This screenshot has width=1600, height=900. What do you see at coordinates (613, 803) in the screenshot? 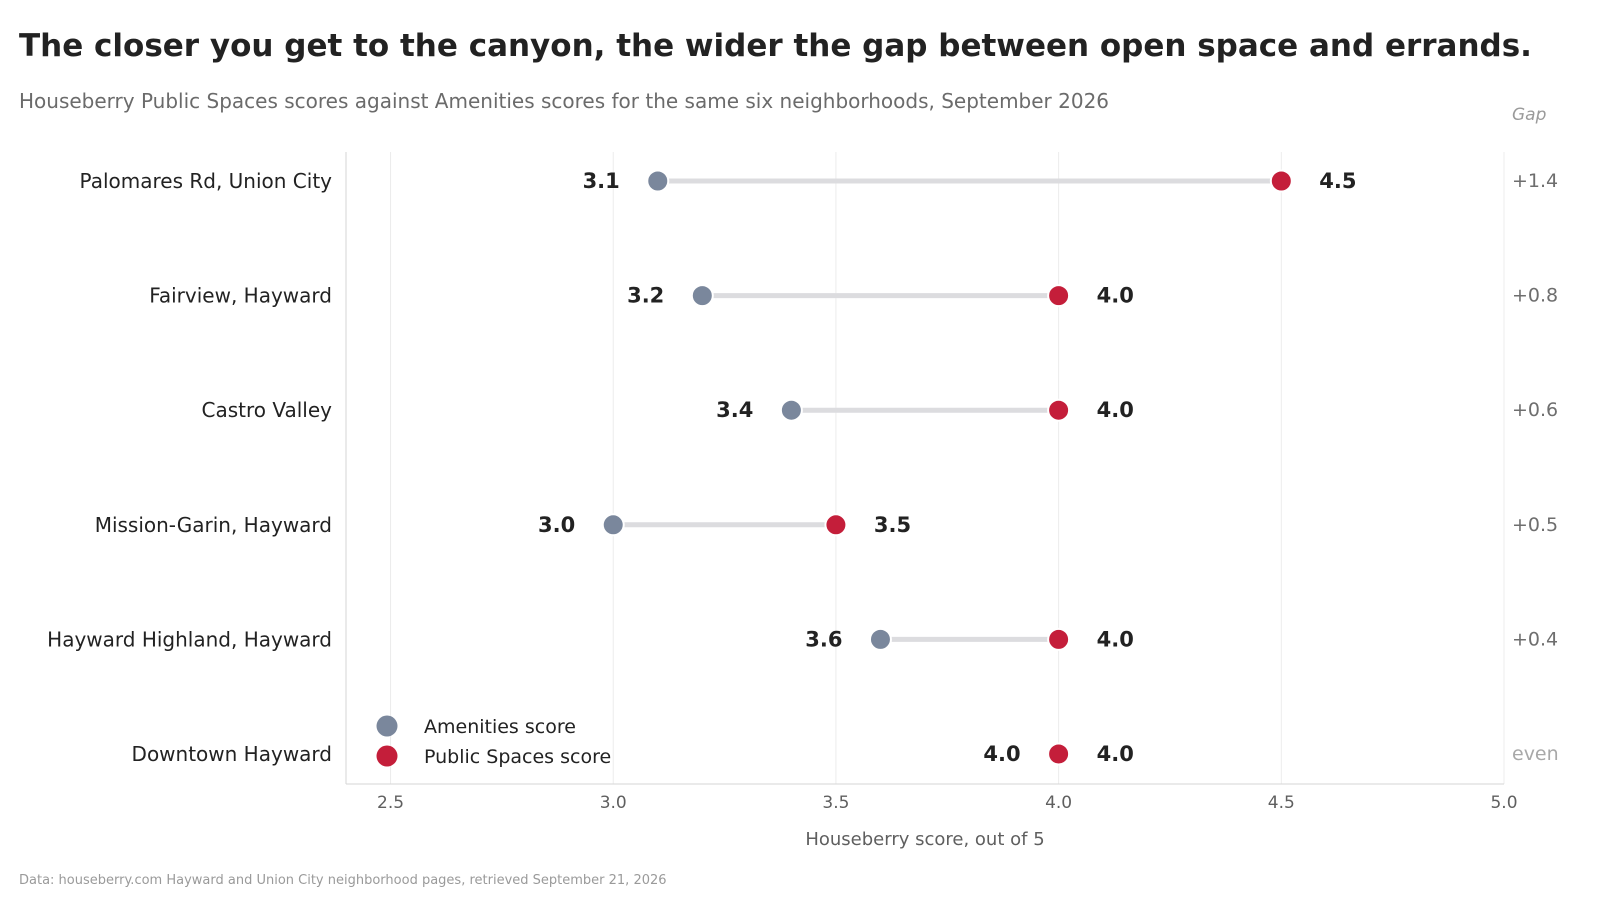
I see `x-tick-label: 3.0` at bounding box center [613, 803].